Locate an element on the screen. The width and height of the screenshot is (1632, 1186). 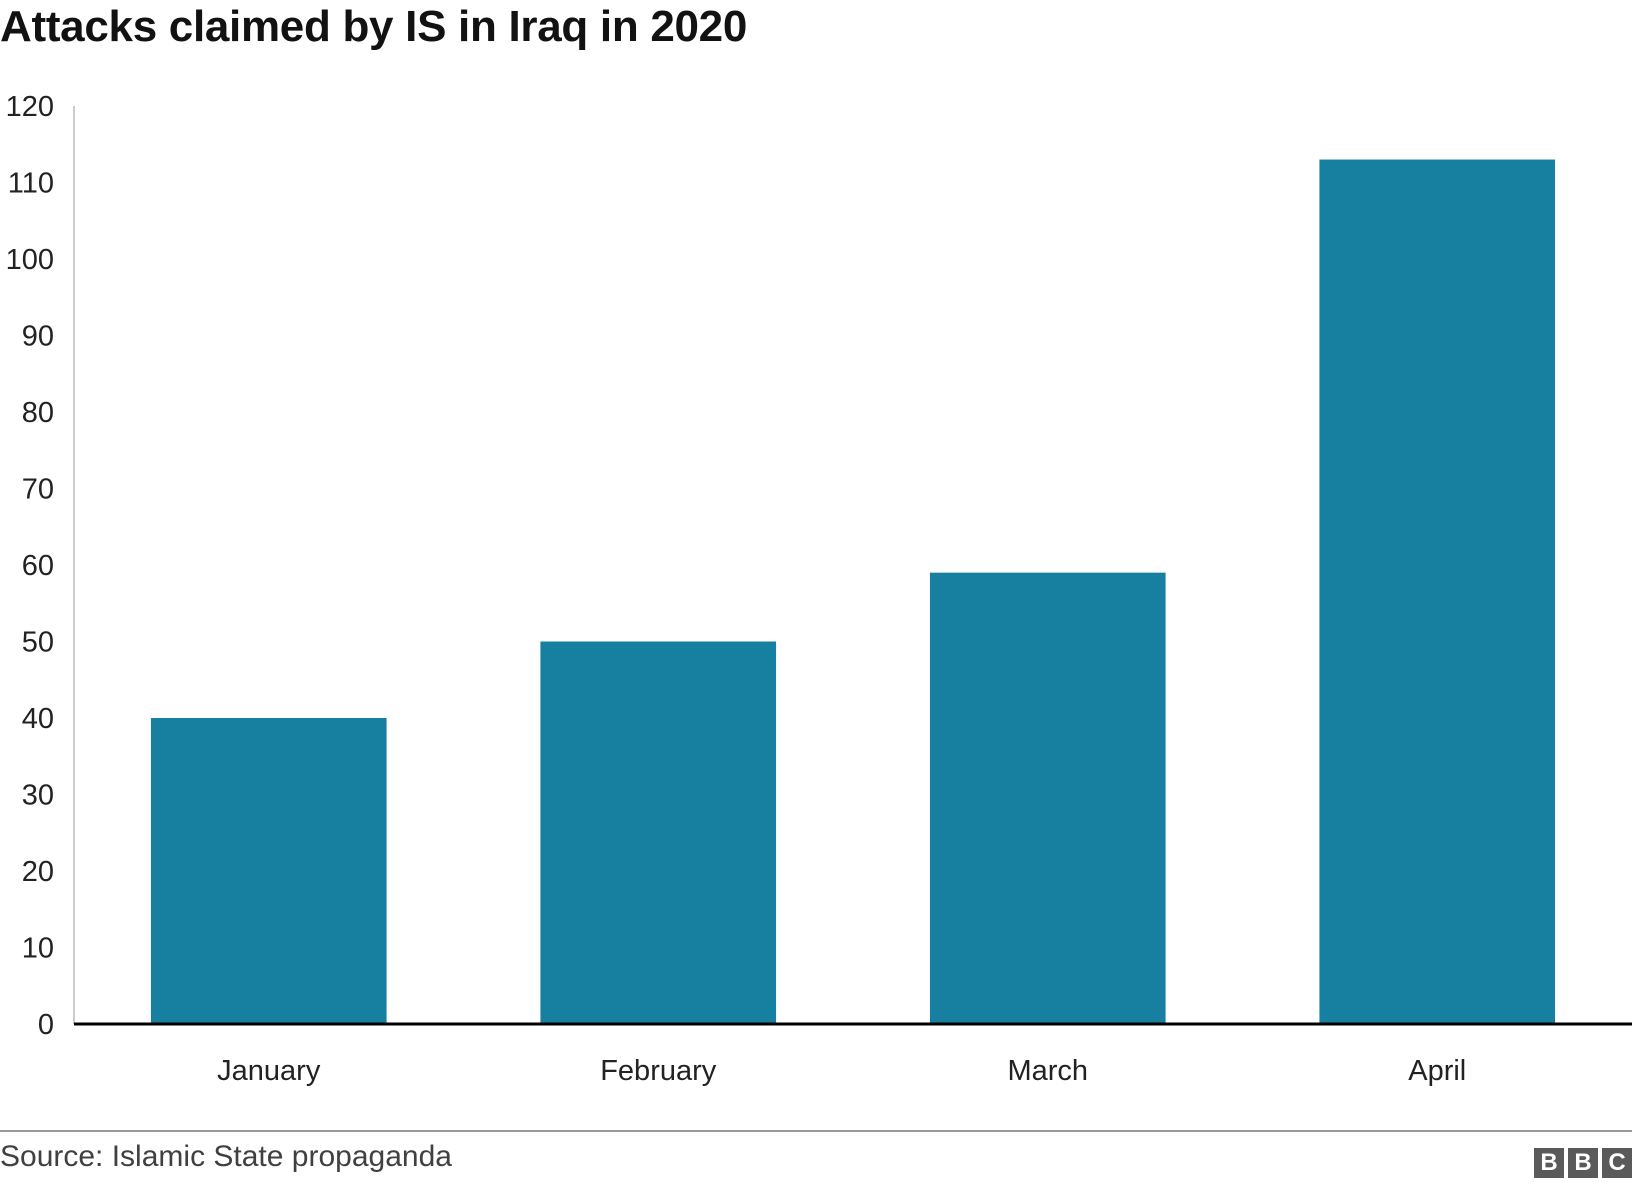
y-tick-label: 60 is located at coordinates (38, 566).